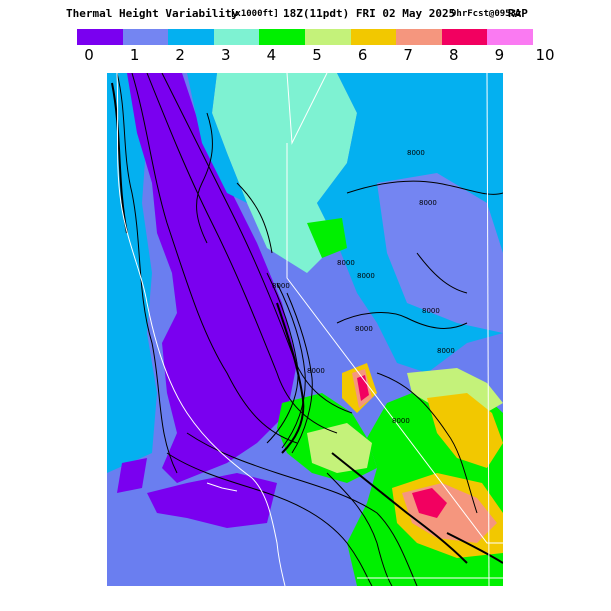 Image resolution: width=611 pixels, height=611 pixels. Describe the element at coordinates (254, 14) in the screenshot. I see `map-units: [x1000ft]` at that location.